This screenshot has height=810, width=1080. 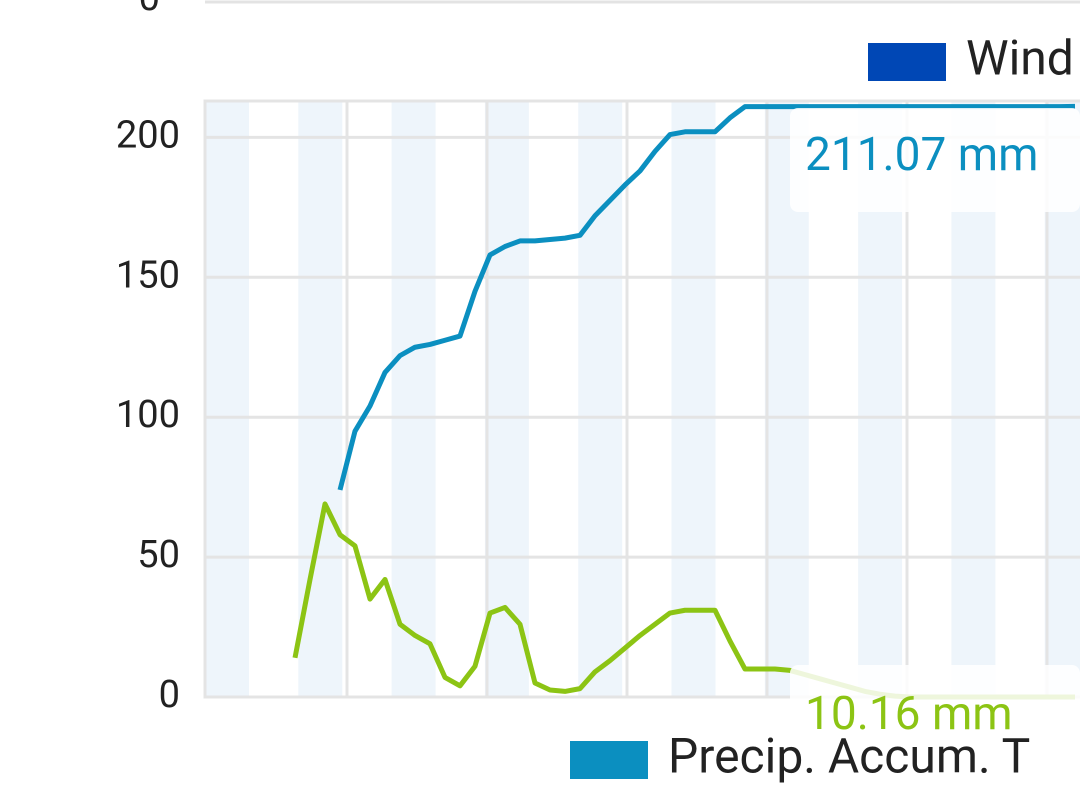 What do you see at coordinates (921, 155) in the screenshot?
I see `annotation-text: 211.07 mm` at bounding box center [921, 155].